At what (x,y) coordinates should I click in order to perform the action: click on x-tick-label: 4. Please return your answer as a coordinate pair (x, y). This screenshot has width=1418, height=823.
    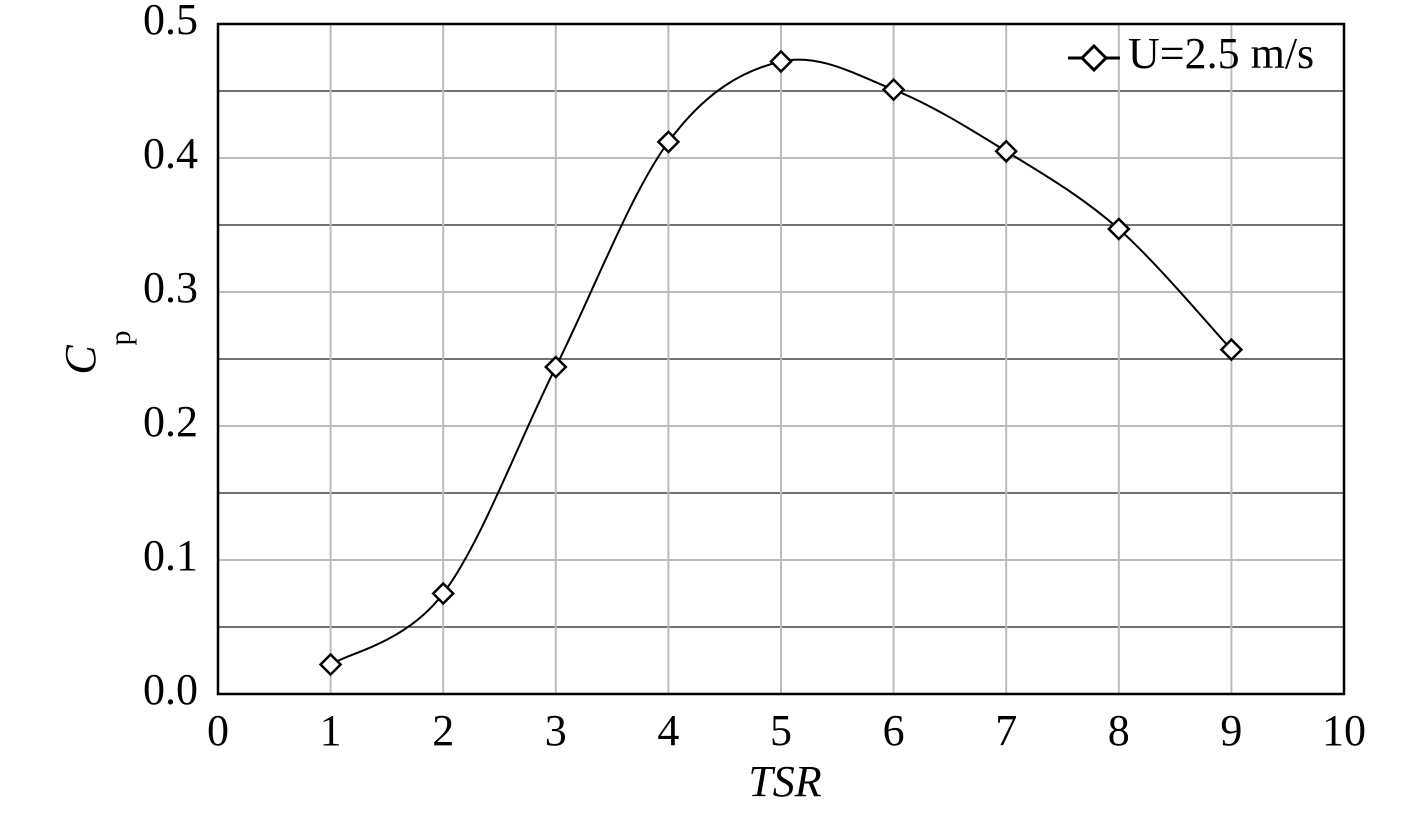
    Looking at the image, I should click on (668, 730).